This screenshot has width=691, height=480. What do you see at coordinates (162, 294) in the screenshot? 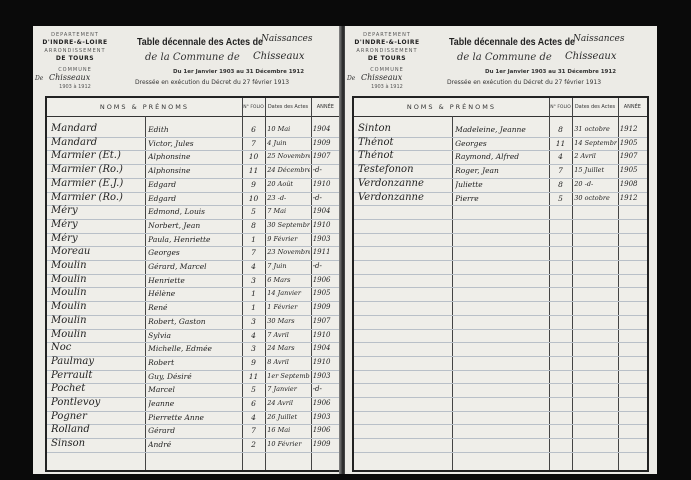
I see `given-names-cell: Hélène` at bounding box center [162, 294].